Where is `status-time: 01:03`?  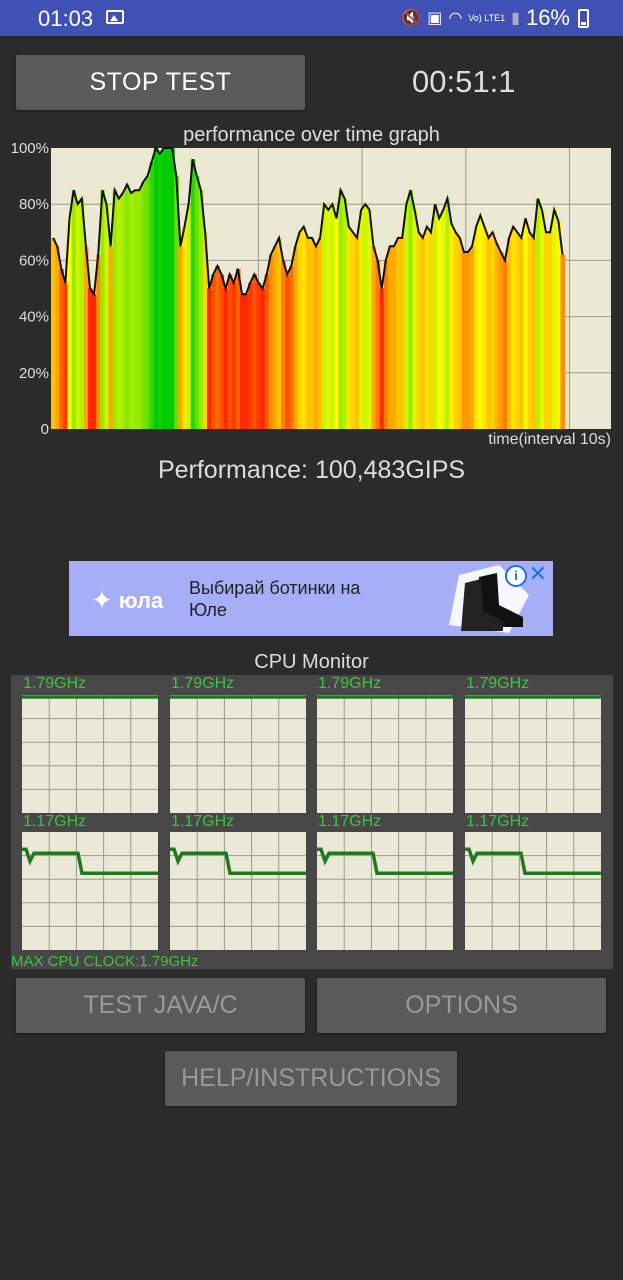
status-time: 01:03 is located at coordinates (66, 18).